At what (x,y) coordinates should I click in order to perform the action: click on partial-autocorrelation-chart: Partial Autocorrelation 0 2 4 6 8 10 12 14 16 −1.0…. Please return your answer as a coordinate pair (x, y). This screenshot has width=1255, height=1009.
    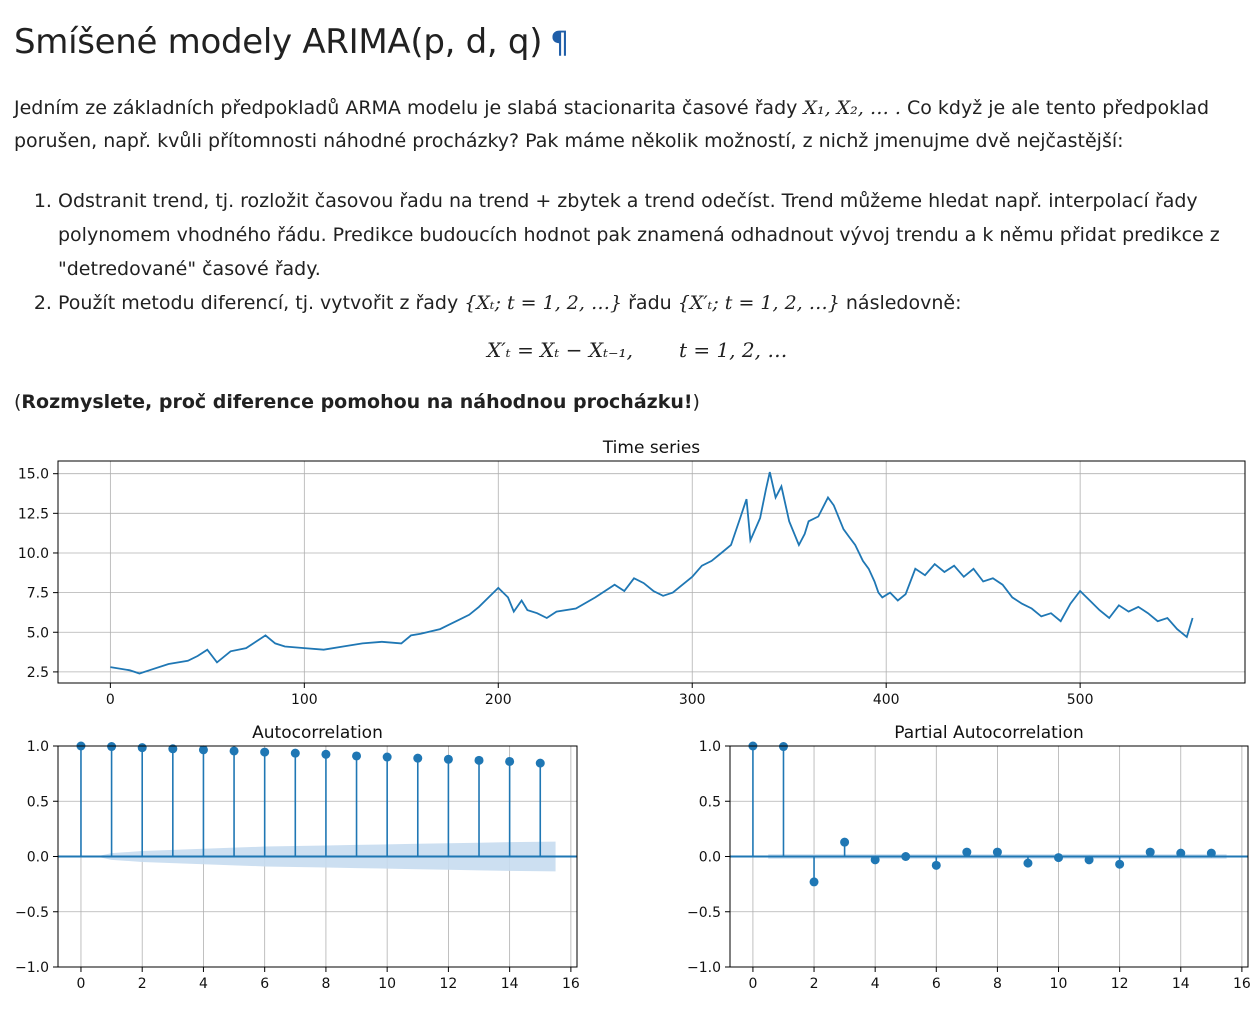
    Looking at the image, I should click on (969, 857).